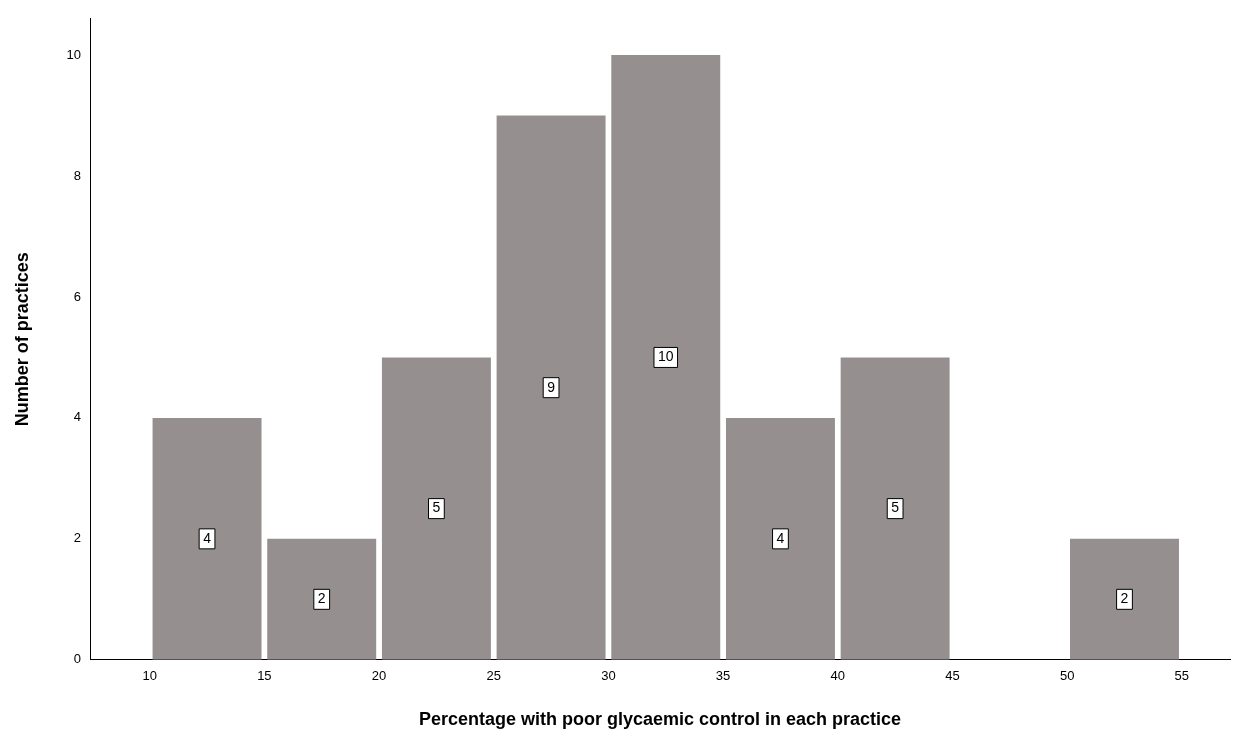 This screenshot has height=743, width=1248. I want to click on x-tick-label: 15, so click(264, 676).